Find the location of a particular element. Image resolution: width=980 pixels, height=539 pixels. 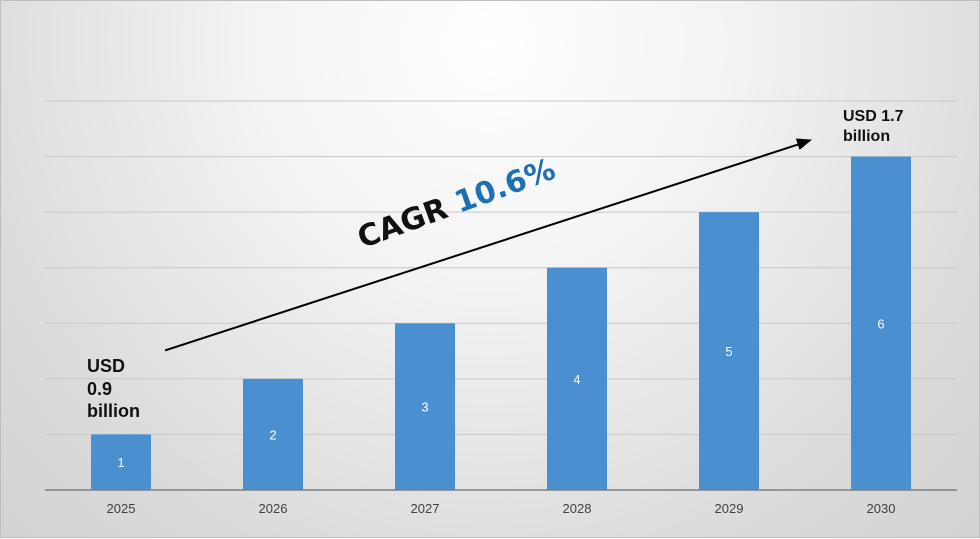

data-label: 5 is located at coordinates (728, 351).